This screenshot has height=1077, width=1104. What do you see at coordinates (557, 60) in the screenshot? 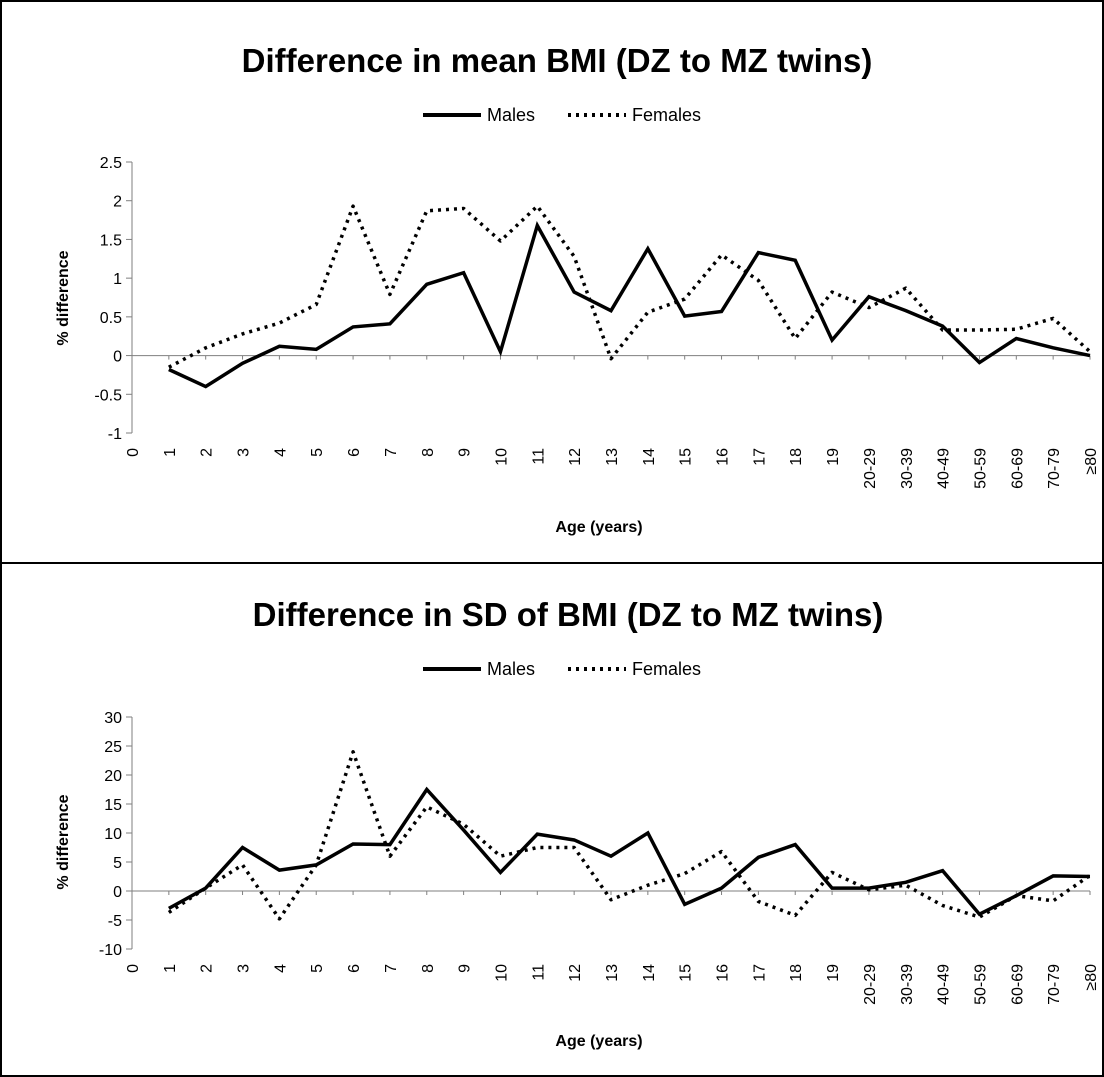
I see `chart-title: Difference in mean BMI (DZ to MZ twins)` at bounding box center [557, 60].